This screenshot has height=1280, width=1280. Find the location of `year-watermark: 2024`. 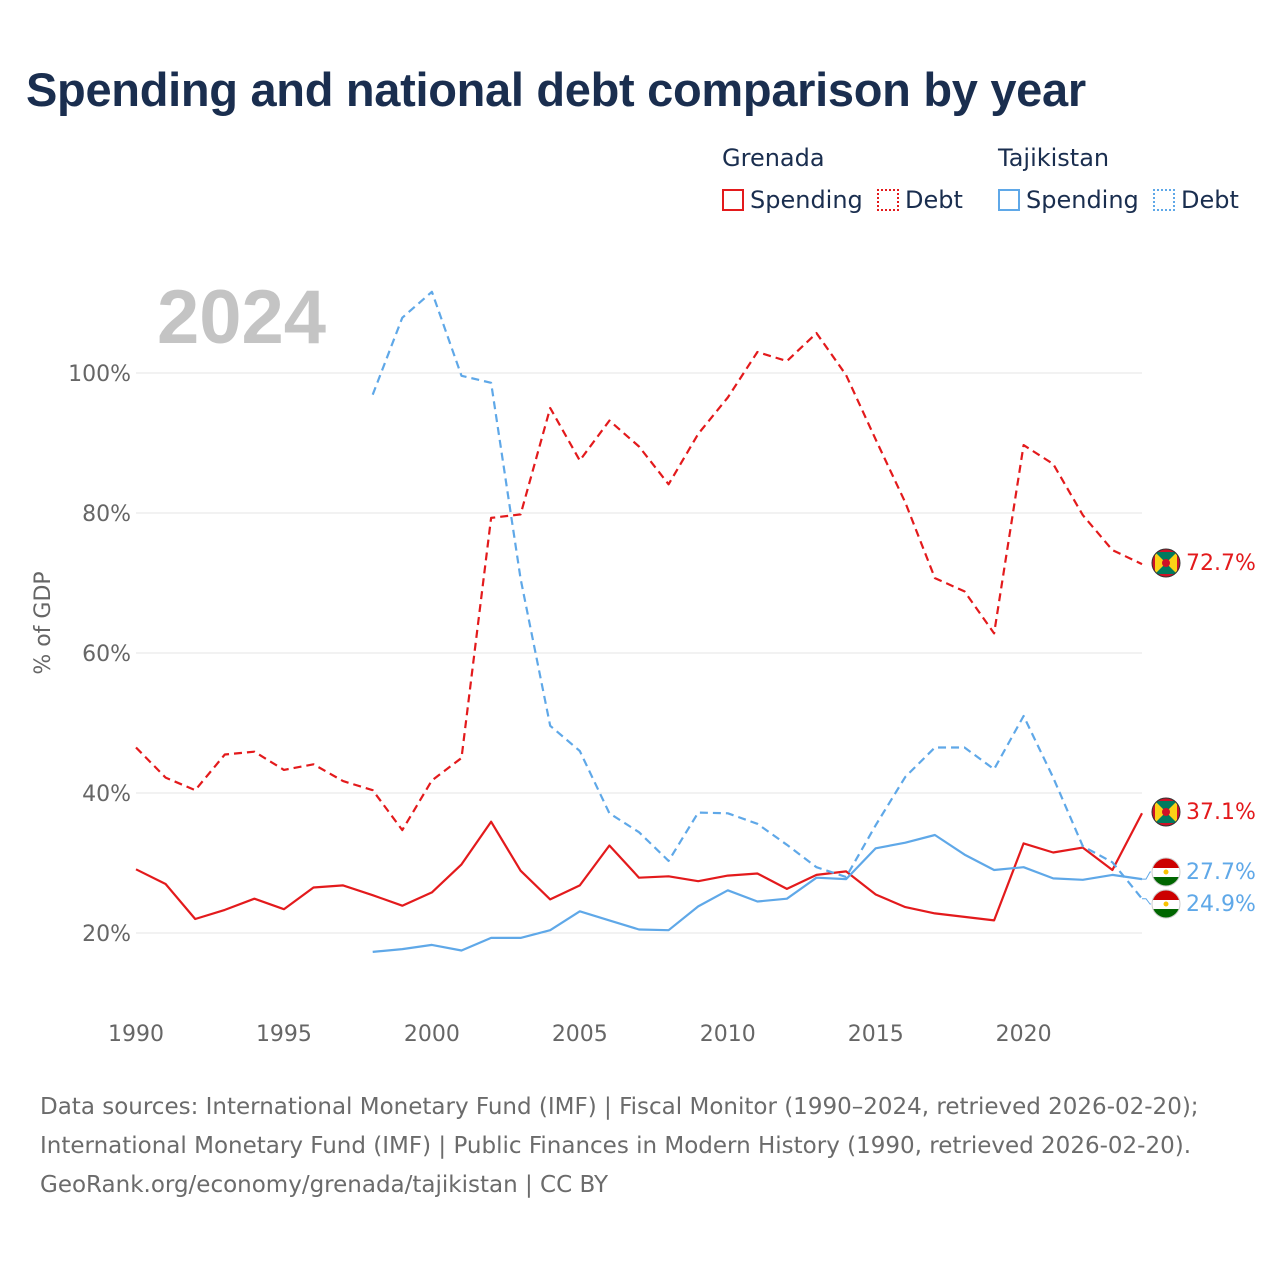

year-watermark: 2024 is located at coordinates (241, 317).